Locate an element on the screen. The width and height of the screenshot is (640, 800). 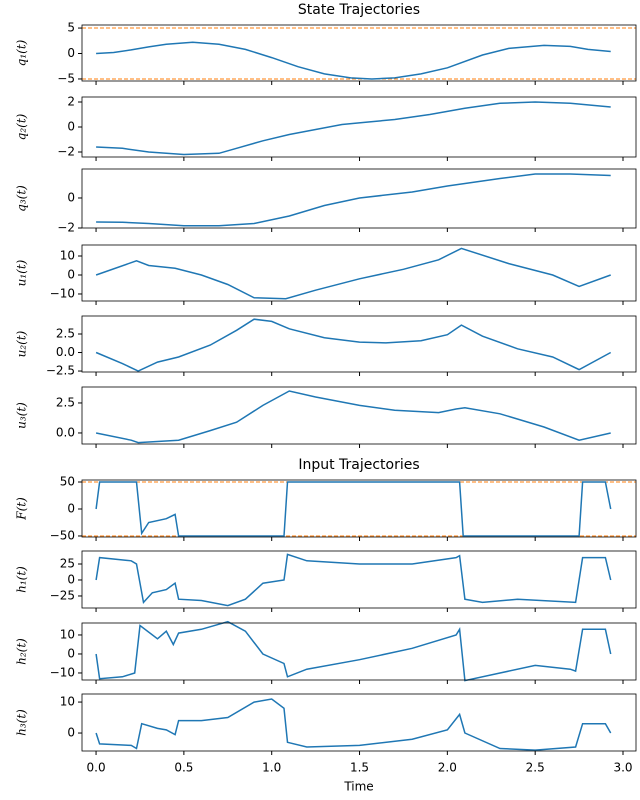
y-axis-label: u₃(t) is located at coordinates (22, 415).